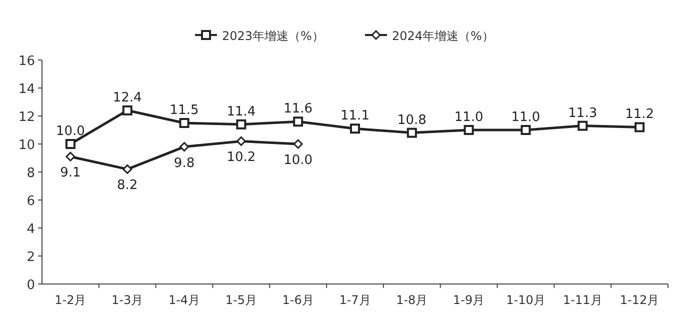  Describe the element at coordinates (30, 257) in the screenshot. I see `y-tick-label: 2` at that location.